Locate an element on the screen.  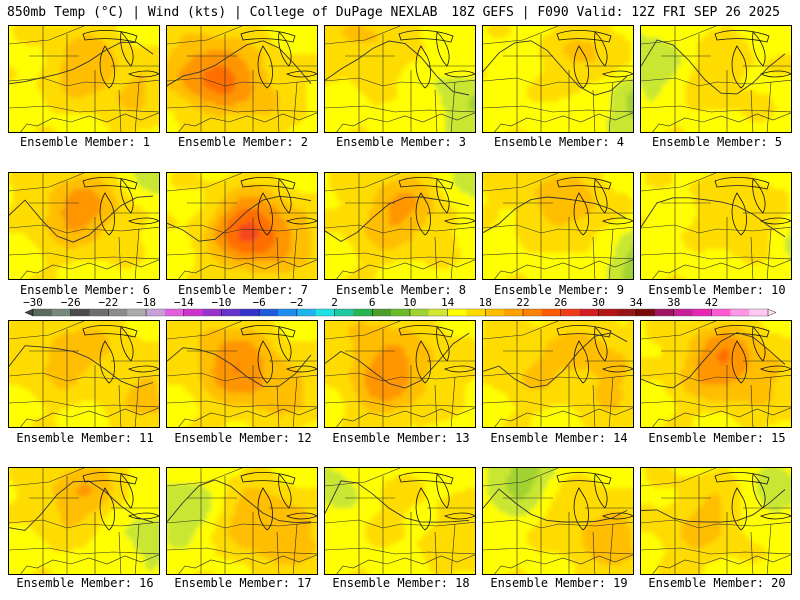
ensemble-member-19-map is located at coordinates (558, 521).